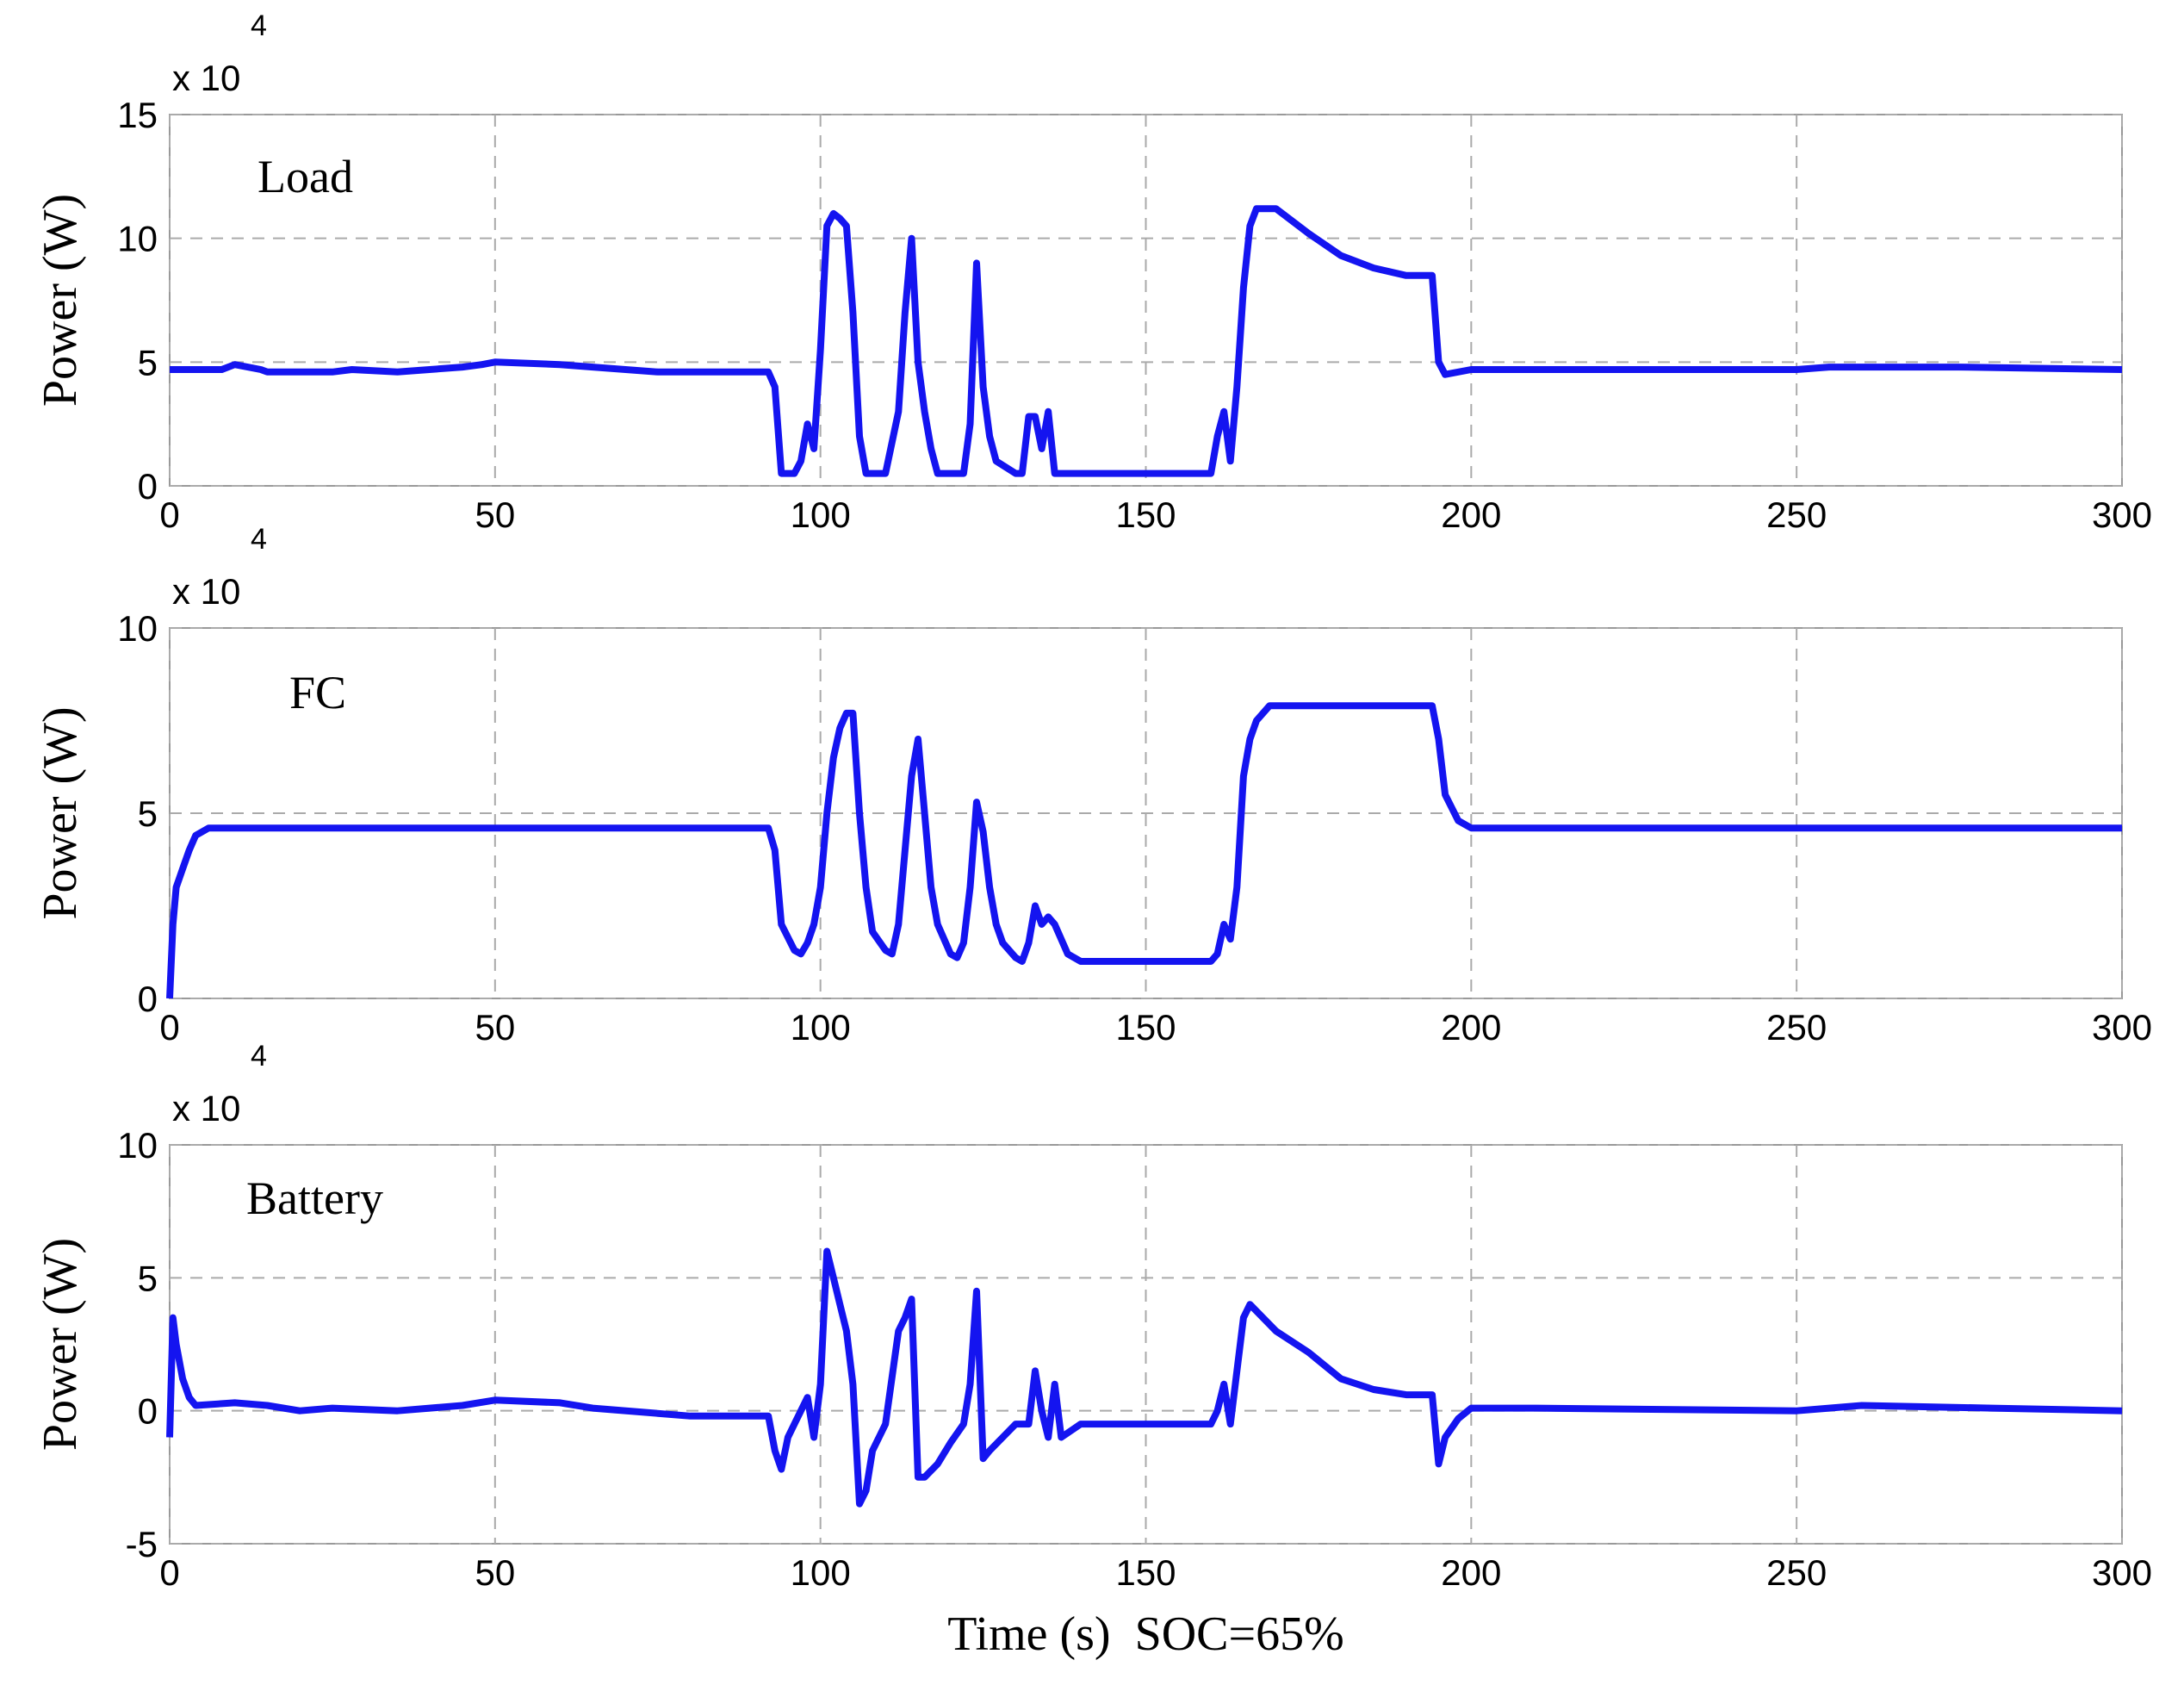 The width and height of the screenshot is (2184, 1685). I want to click on annotation: FC, so click(318, 692).